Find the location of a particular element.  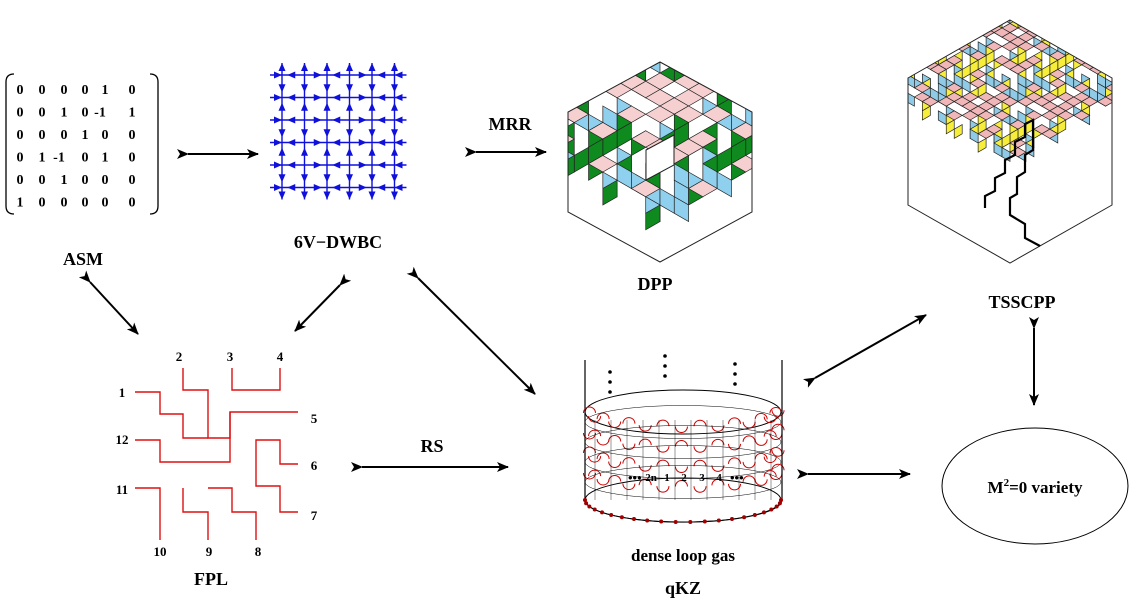

asm-label: ASM is located at coordinates (83, 259).